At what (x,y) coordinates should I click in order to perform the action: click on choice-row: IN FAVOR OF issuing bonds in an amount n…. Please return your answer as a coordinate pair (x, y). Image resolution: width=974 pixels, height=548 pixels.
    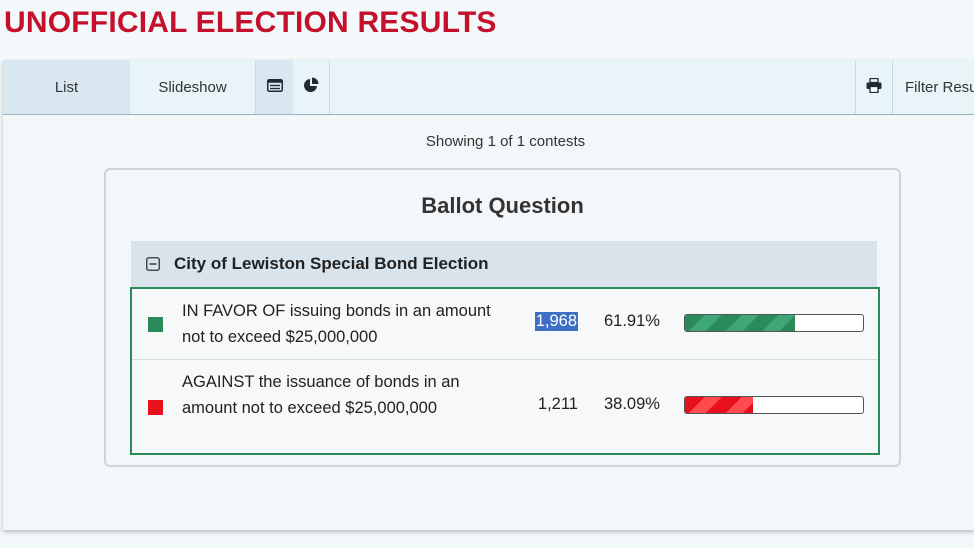
    Looking at the image, I should click on (505, 324).